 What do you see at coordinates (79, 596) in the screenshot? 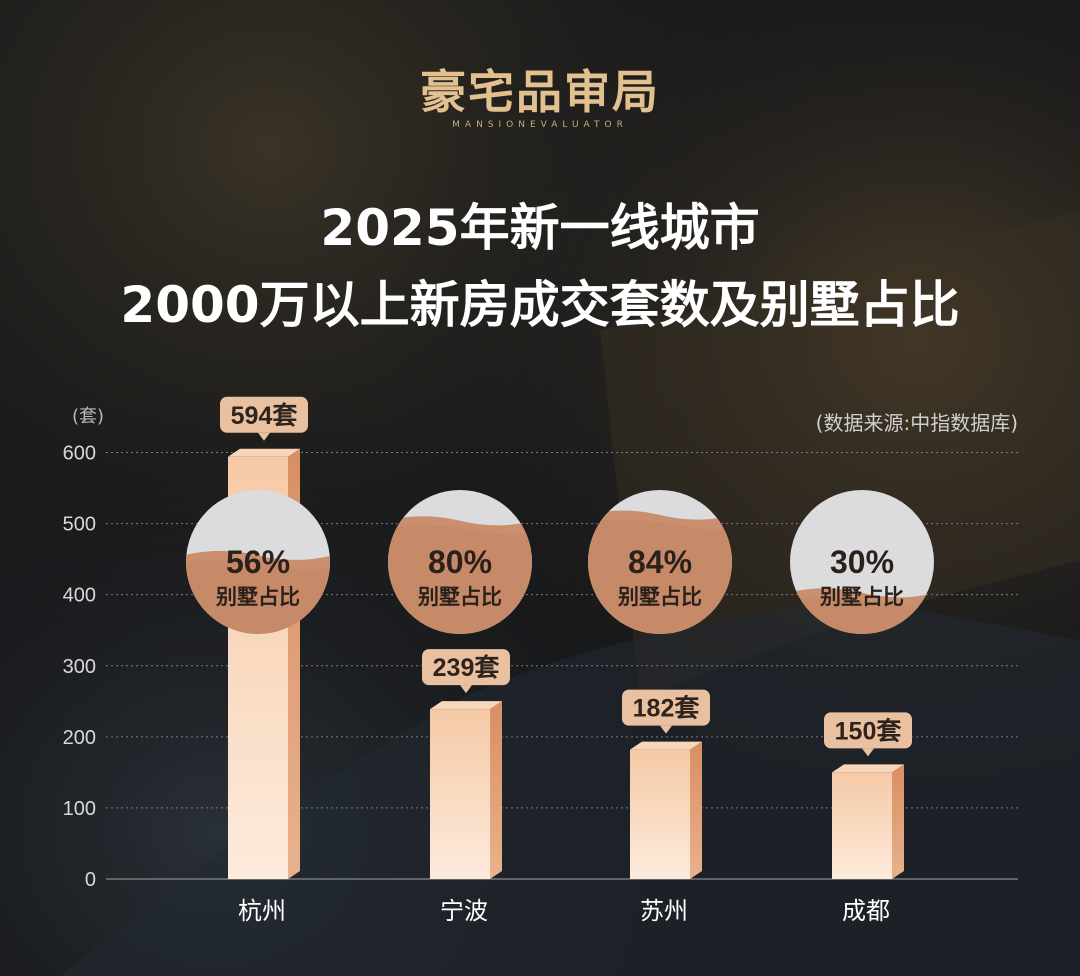
I see `y-tick-label: 400` at bounding box center [79, 596].